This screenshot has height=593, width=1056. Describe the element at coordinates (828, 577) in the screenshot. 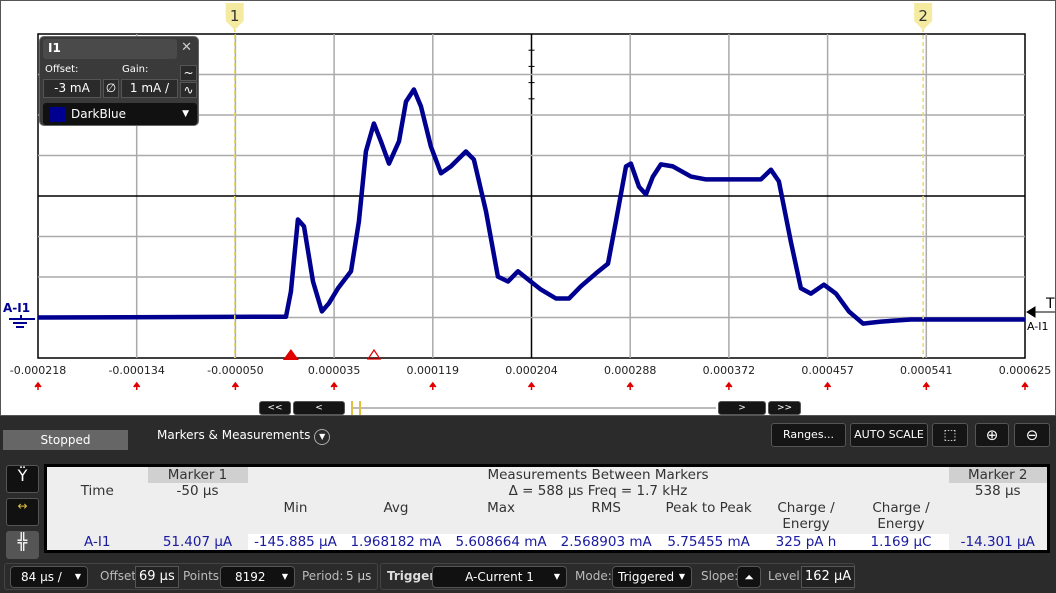

I see `level-input: 162 µA` at that location.